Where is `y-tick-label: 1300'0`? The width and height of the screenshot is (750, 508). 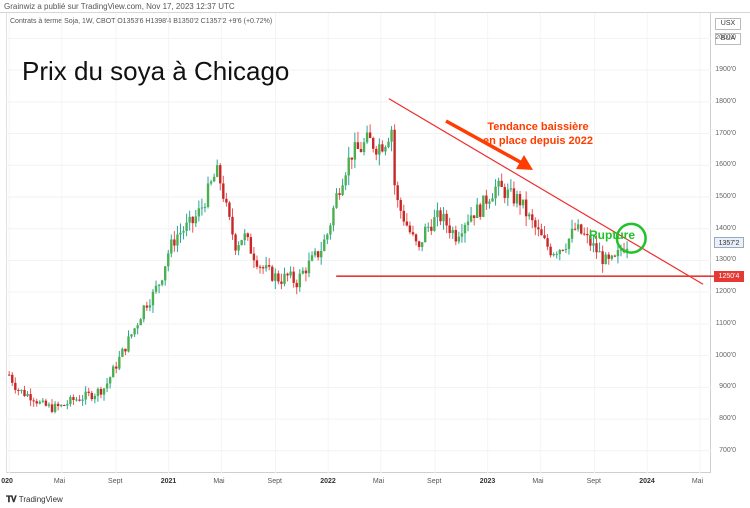 y-tick-label: 1300'0 is located at coordinates (725, 260).